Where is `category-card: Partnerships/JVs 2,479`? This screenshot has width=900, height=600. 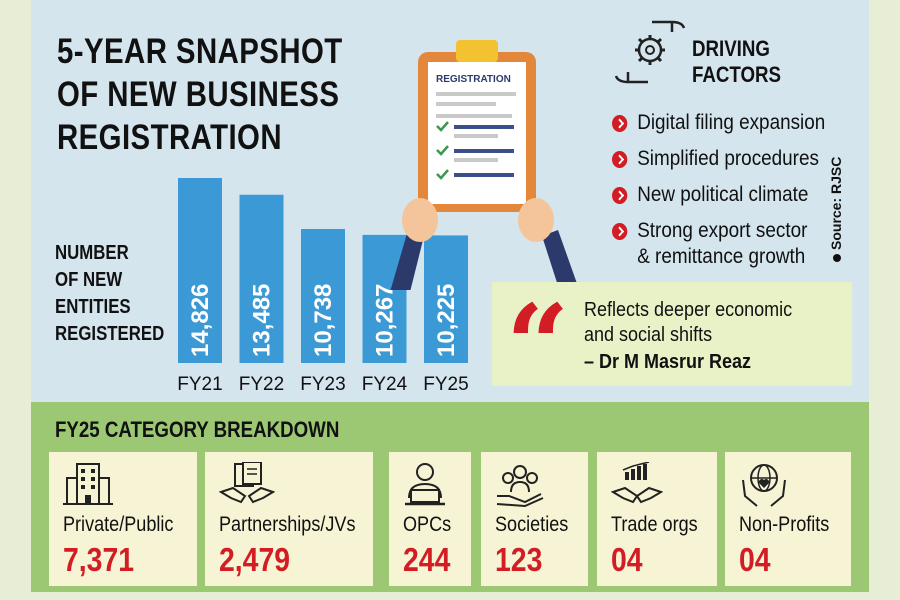 category-card: Partnerships/JVs 2,479 is located at coordinates (289, 519).